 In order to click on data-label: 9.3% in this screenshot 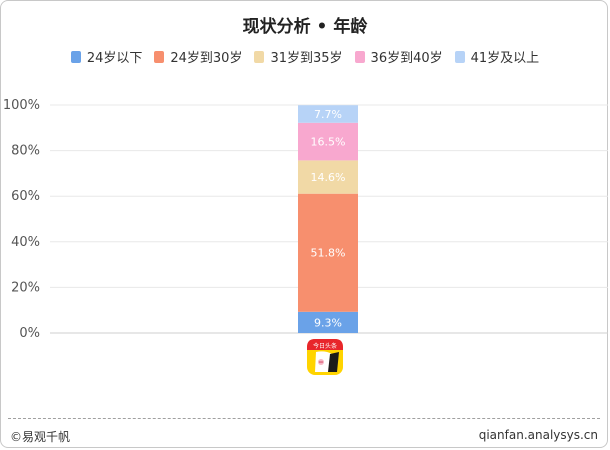, I will do `click(328, 322)`.